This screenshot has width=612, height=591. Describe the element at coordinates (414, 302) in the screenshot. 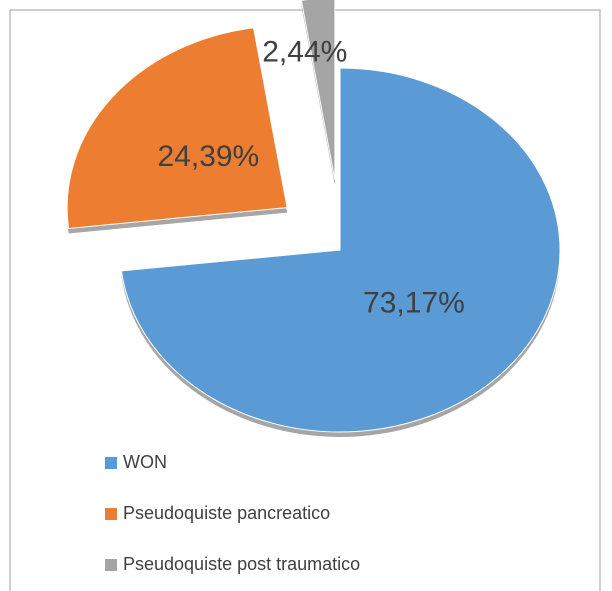

I see `value-label: 73,17%` at that location.